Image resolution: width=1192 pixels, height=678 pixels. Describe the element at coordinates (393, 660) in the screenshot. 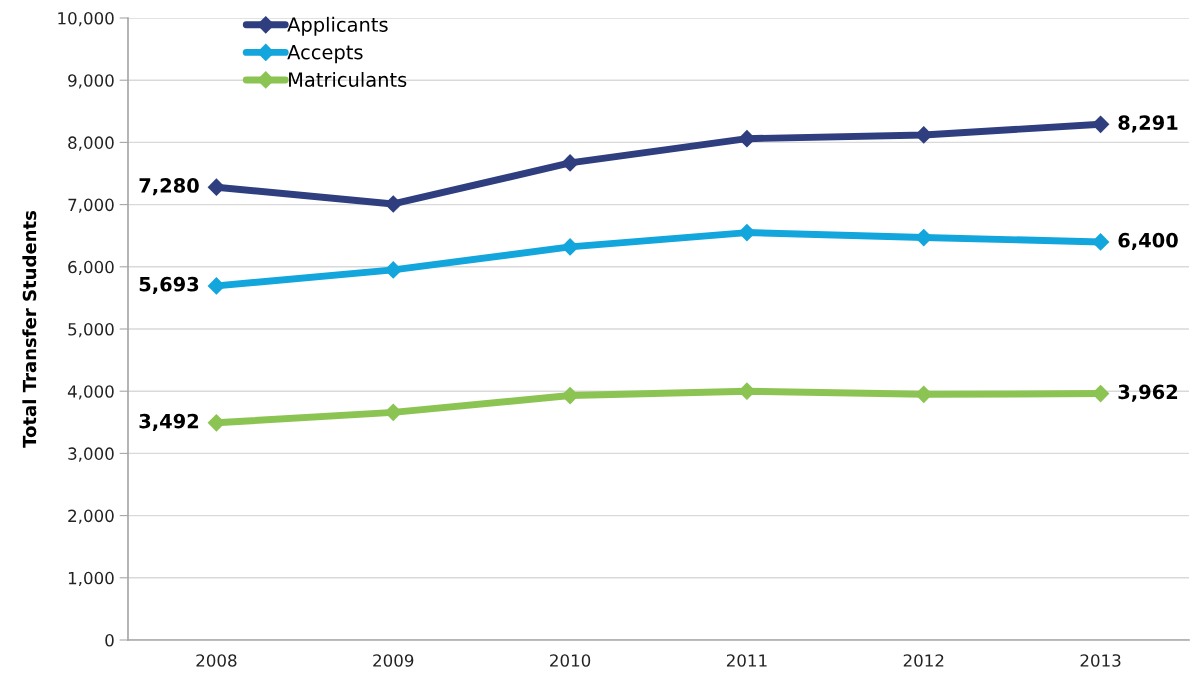

I see `x-tick-label: 2009` at that location.